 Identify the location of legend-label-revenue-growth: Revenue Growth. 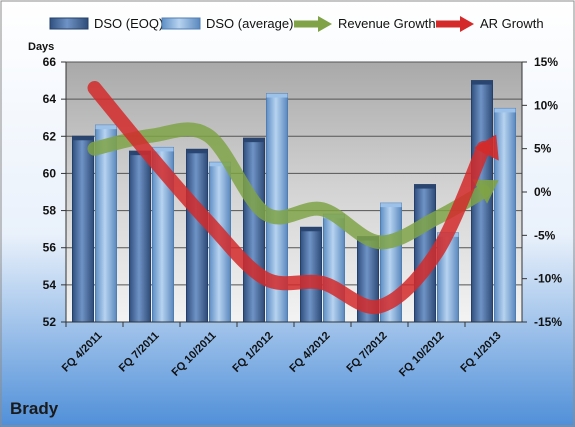
(387, 23).